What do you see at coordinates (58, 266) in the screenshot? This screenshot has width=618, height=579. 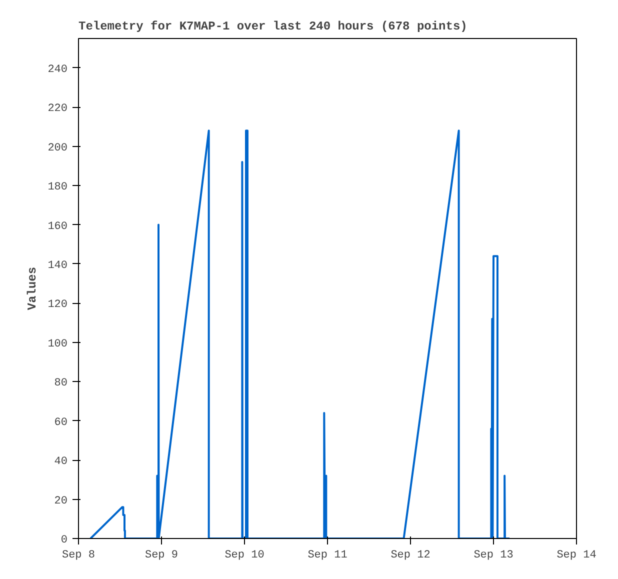 I see `y-tick-label: 140` at bounding box center [58, 266].